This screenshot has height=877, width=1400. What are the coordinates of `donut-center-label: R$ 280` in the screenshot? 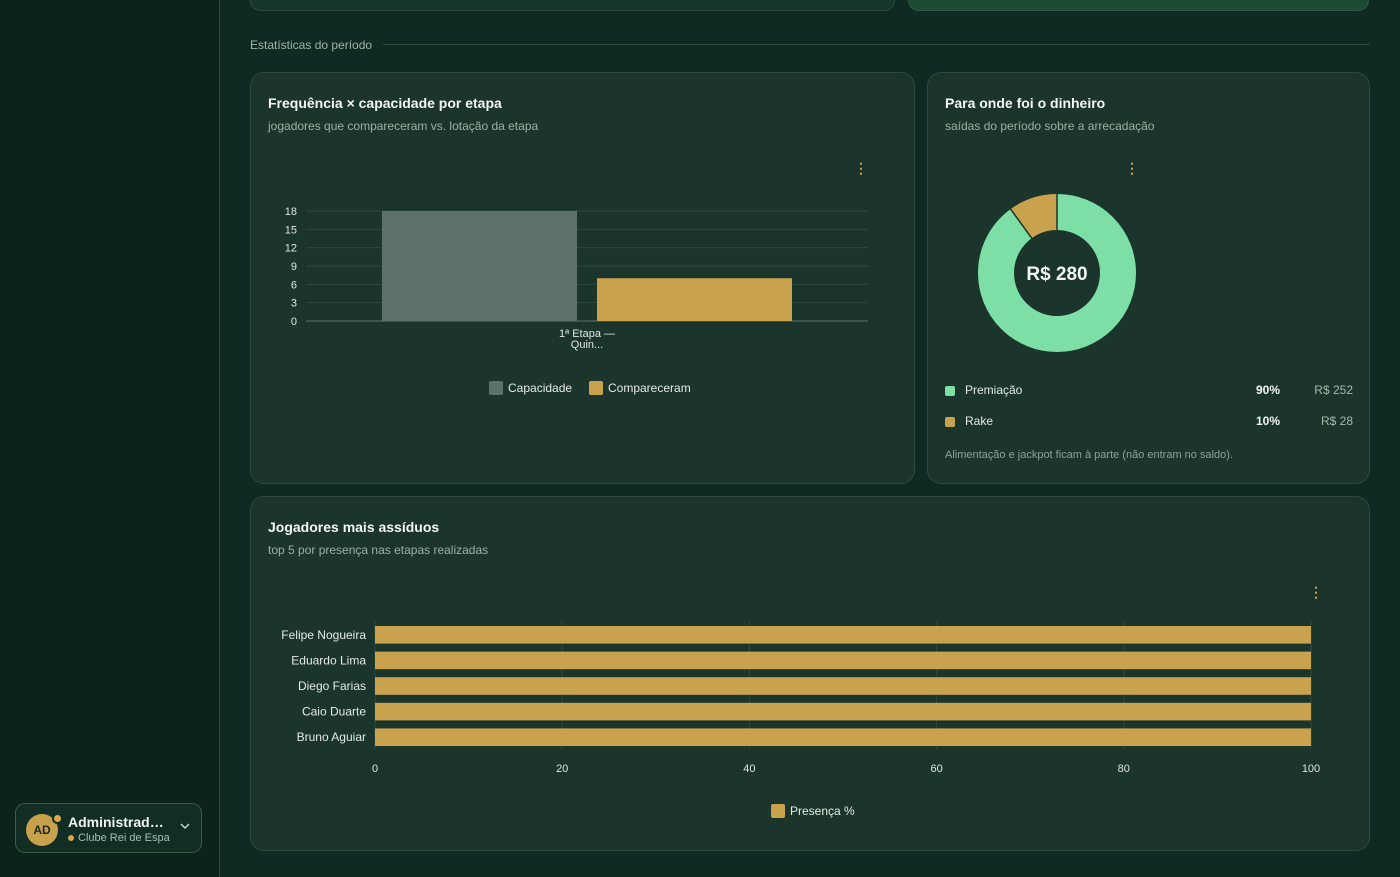 It's located at (1056, 274).